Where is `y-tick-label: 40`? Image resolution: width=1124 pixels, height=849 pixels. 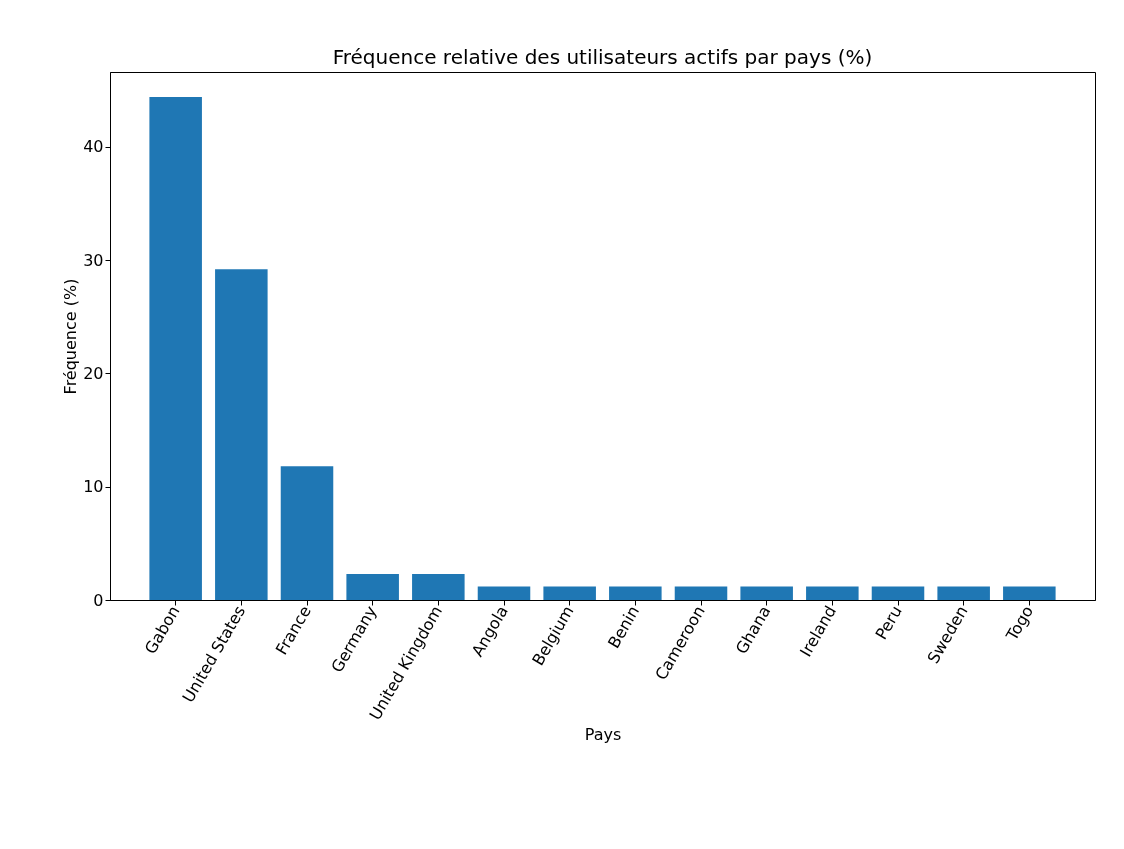
y-tick-label: 40 is located at coordinates (93, 147).